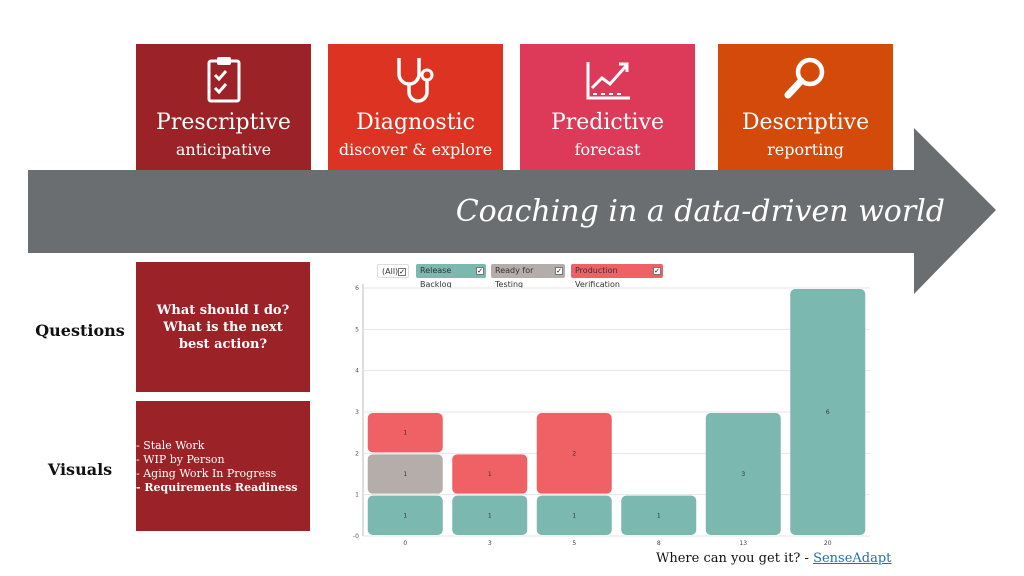 This screenshot has height=576, width=1024. Describe the element at coordinates (743, 543) in the screenshot. I see `x-tick-label: 13` at that location.